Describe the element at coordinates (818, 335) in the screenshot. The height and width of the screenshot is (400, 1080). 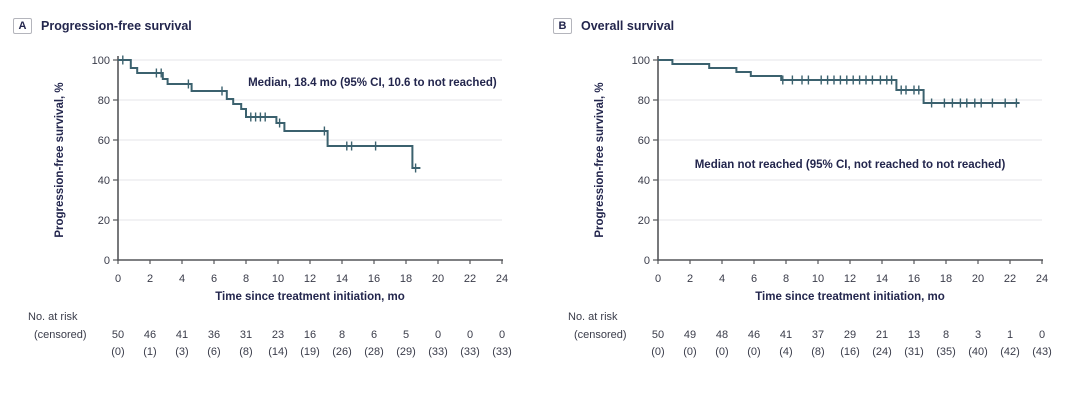
I see `at-risk-count: 37` at that location.